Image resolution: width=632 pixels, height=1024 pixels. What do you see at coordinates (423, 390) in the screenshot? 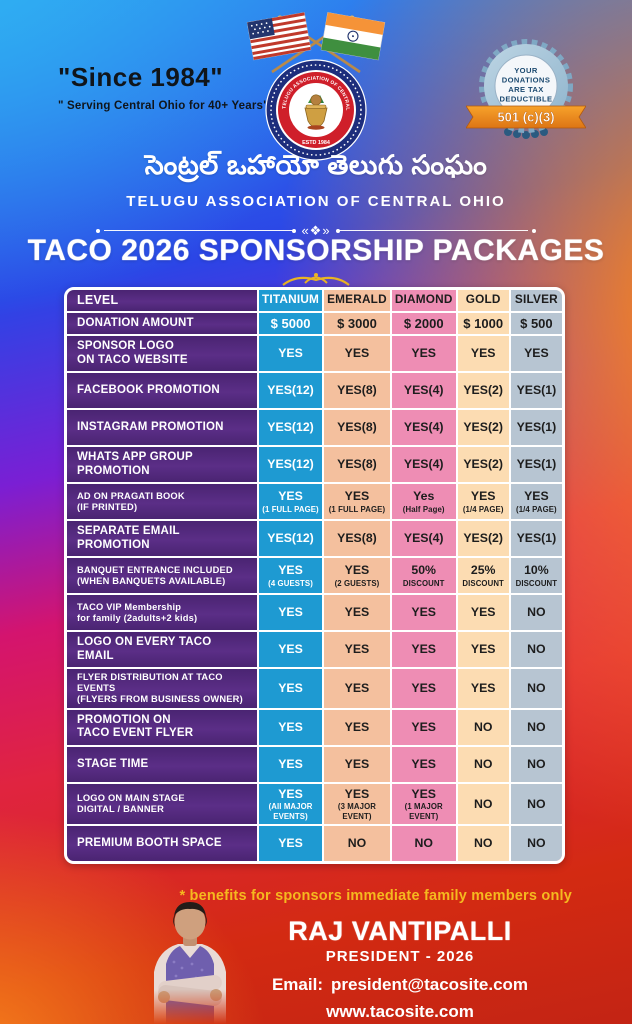
I see `cell-value: YES(4)` at bounding box center [423, 390].